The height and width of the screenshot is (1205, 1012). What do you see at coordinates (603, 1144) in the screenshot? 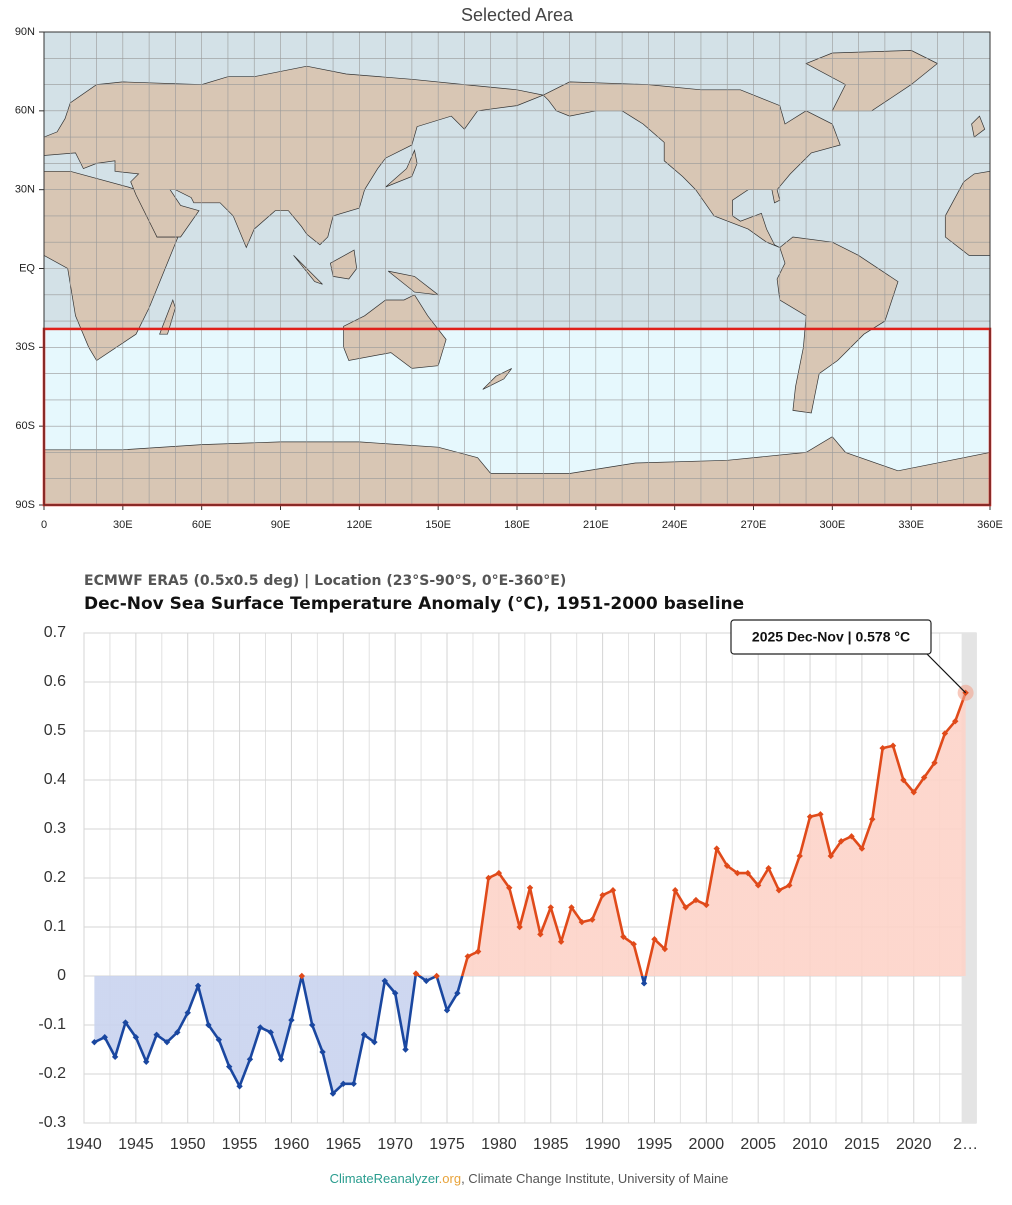
I see `x-tick-label: 1990` at bounding box center [603, 1144].